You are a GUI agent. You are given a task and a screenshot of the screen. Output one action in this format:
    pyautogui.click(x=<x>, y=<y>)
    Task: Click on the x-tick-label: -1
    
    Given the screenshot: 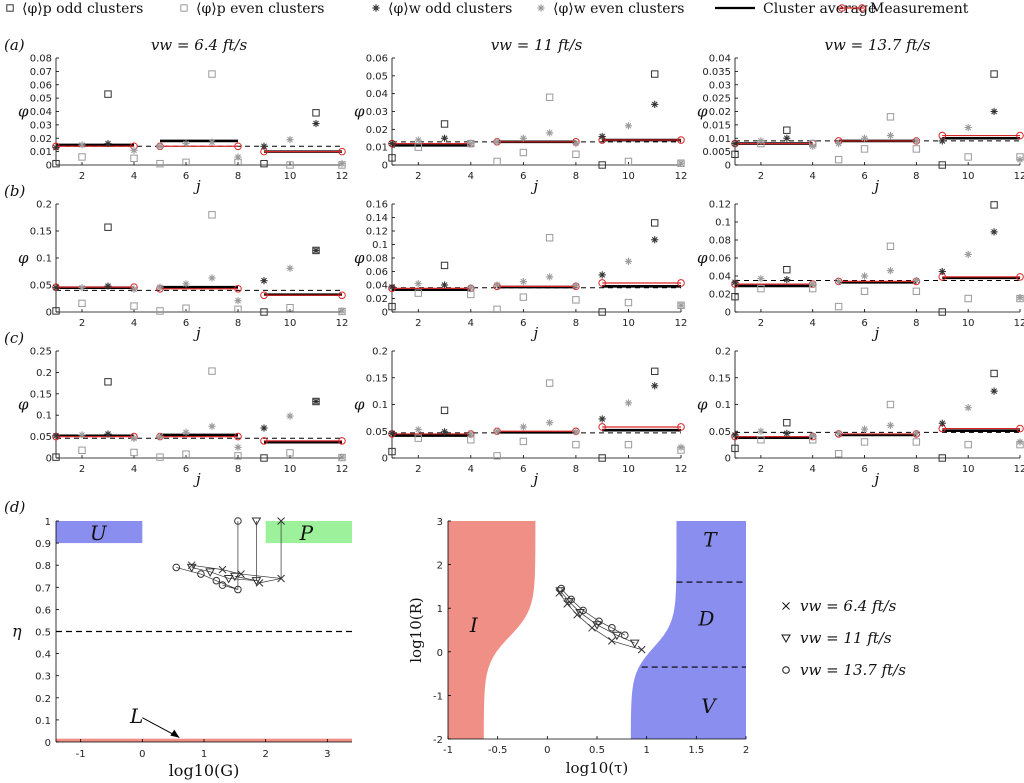 What is the action you would take?
    pyautogui.click(x=448, y=750)
    